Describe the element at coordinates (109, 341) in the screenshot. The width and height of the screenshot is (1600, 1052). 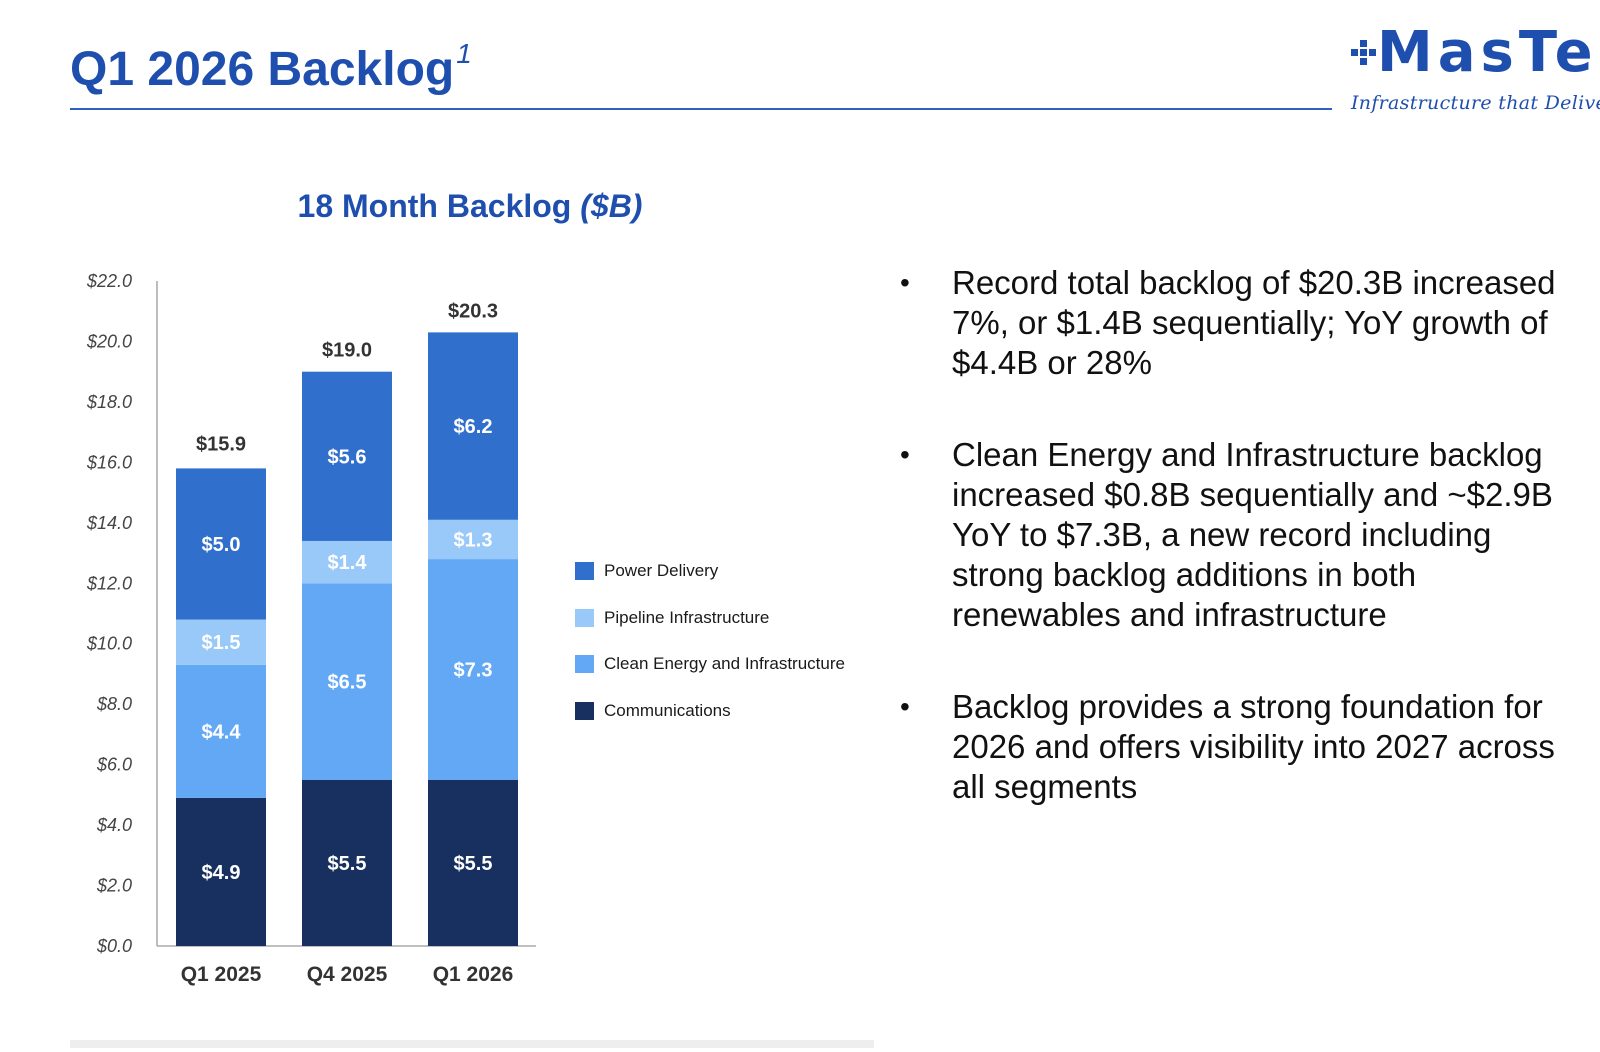
I see `y-tick-label: $20.0` at that location.